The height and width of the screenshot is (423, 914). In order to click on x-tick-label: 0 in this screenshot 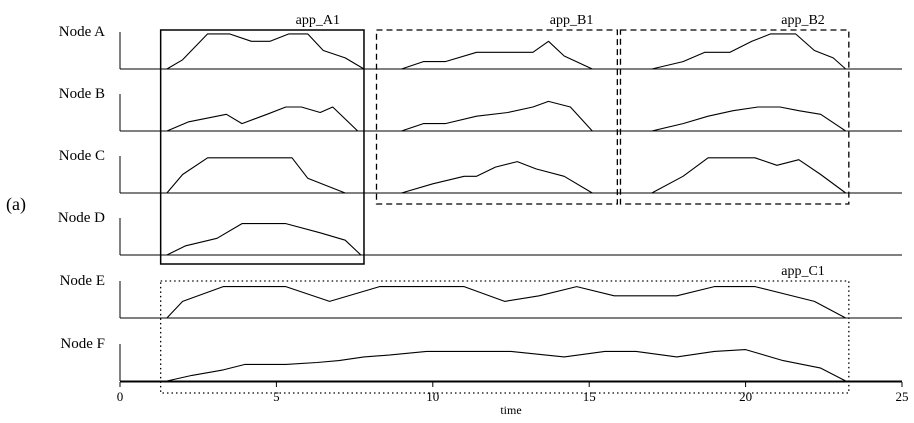, I will do `click(120, 396)`.